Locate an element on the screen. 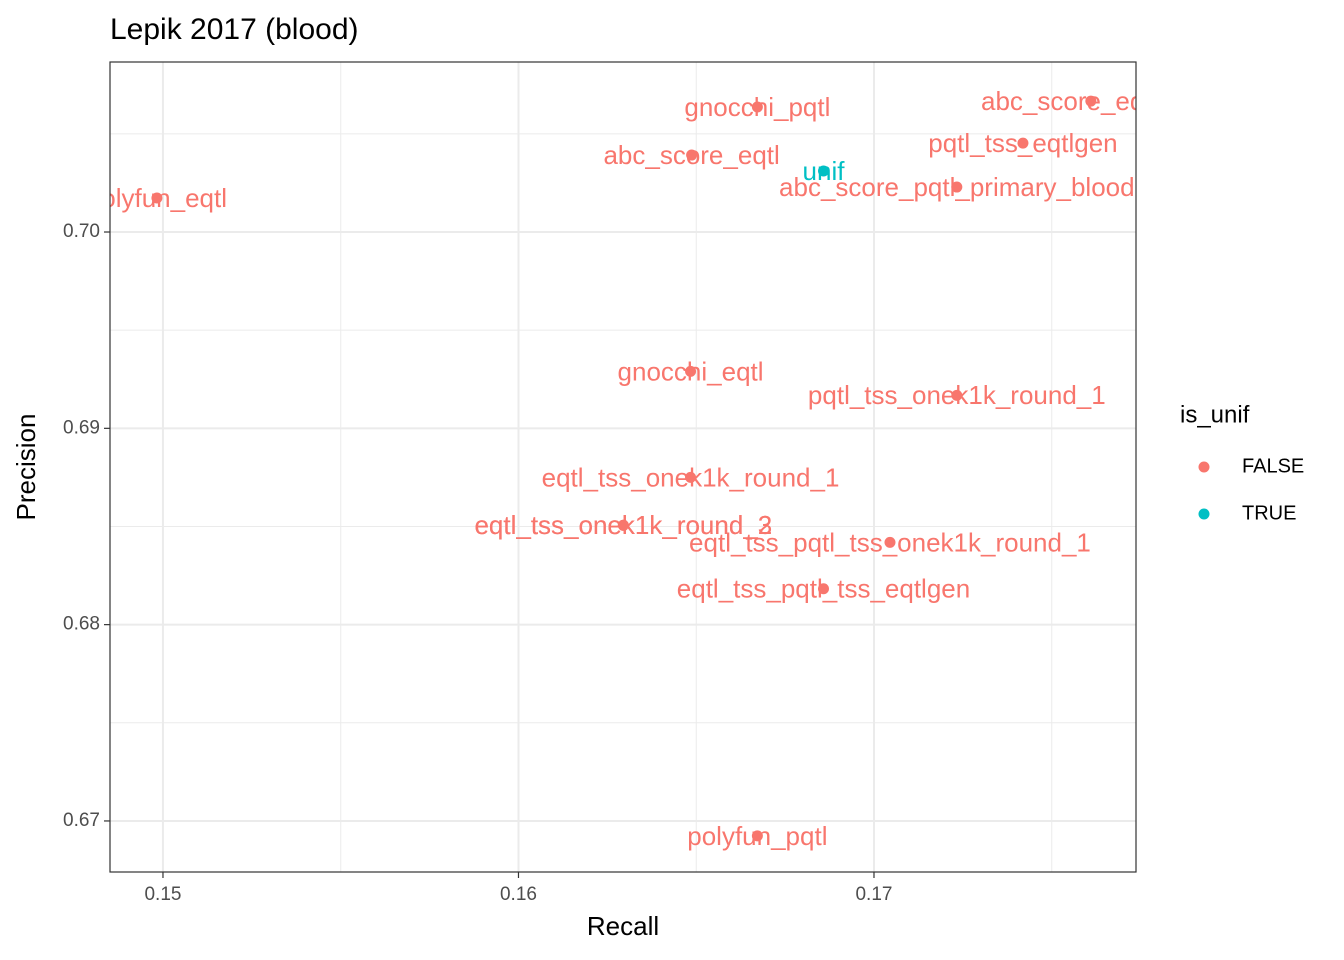 This screenshot has height=960, width=1344. point-label: eqtl_tss_onek1k_round_1 is located at coordinates (691, 477).